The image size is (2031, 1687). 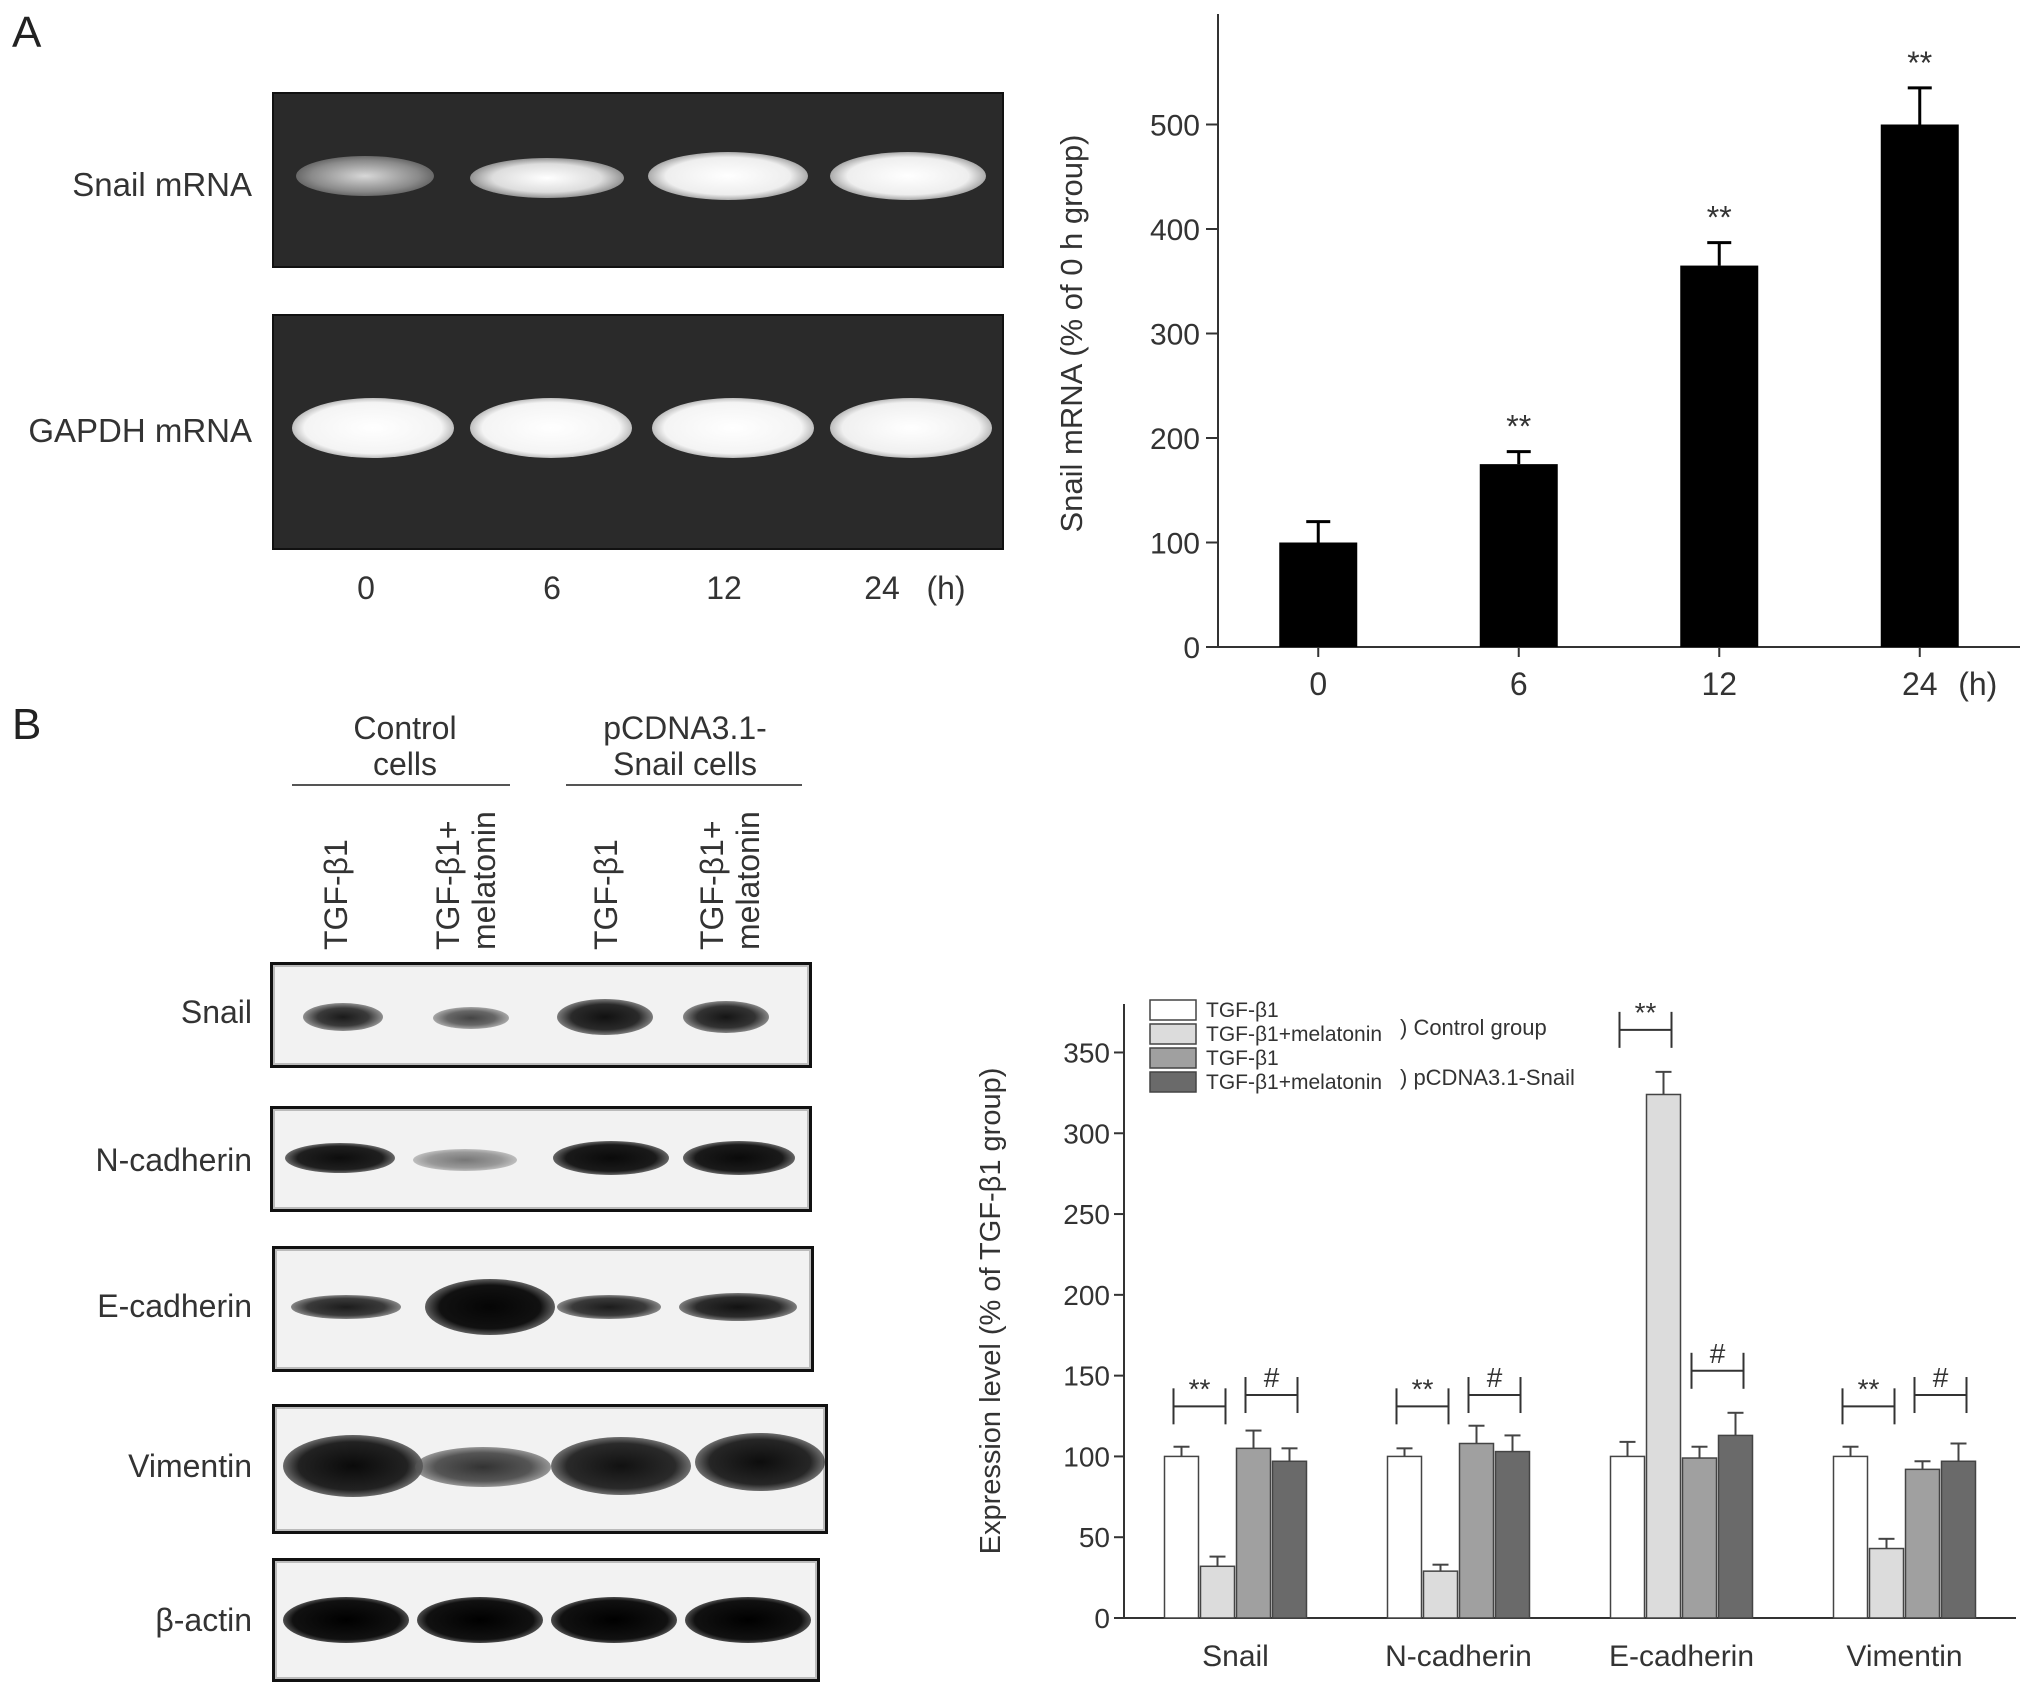 What do you see at coordinates (1904, 1656) in the screenshot?
I see `x-tick-label: Vimentin` at bounding box center [1904, 1656].